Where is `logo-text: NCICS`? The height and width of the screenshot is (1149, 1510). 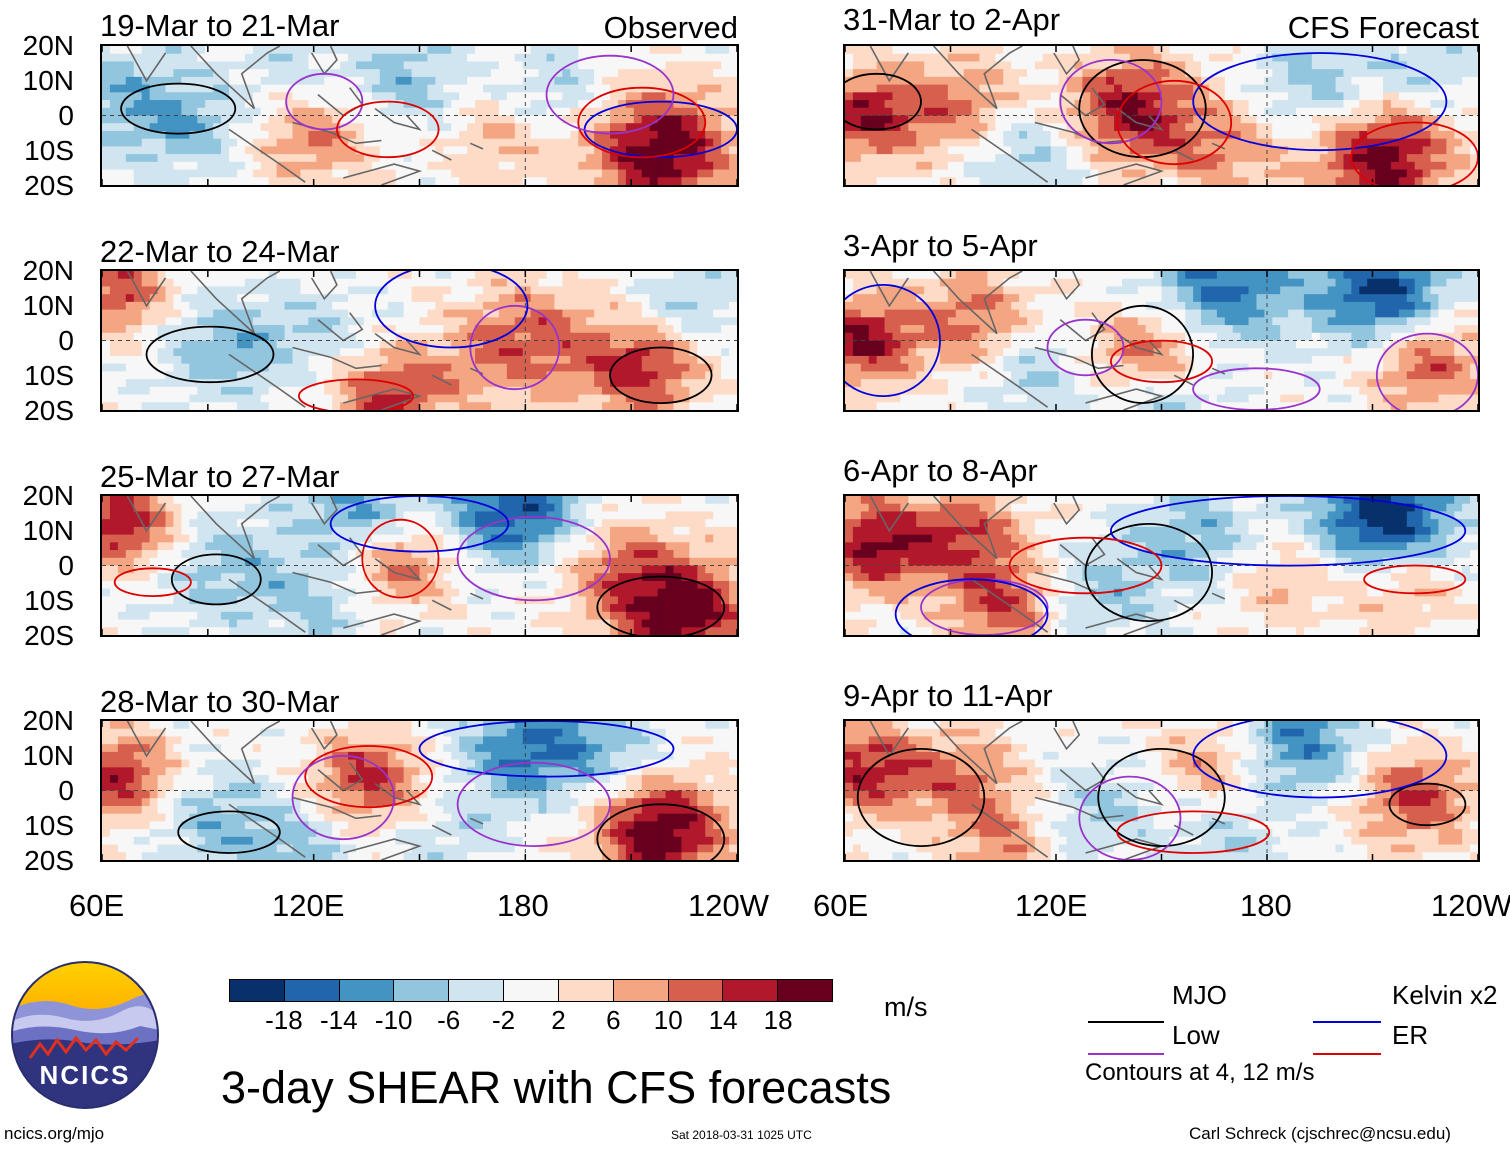 logo-text: NCICS is located at coordinates (85, 1075).